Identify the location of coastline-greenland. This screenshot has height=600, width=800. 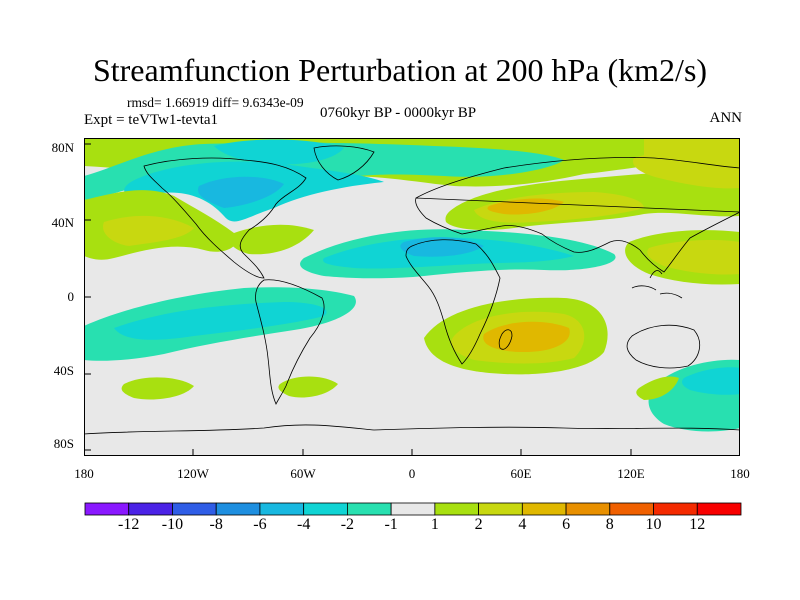
(344, 163).